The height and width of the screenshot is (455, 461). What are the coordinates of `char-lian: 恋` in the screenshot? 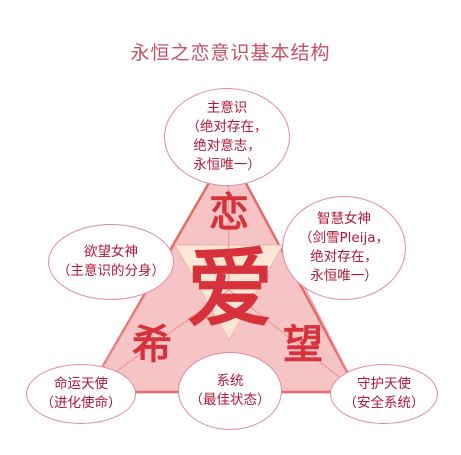 It's located at (229, 212).